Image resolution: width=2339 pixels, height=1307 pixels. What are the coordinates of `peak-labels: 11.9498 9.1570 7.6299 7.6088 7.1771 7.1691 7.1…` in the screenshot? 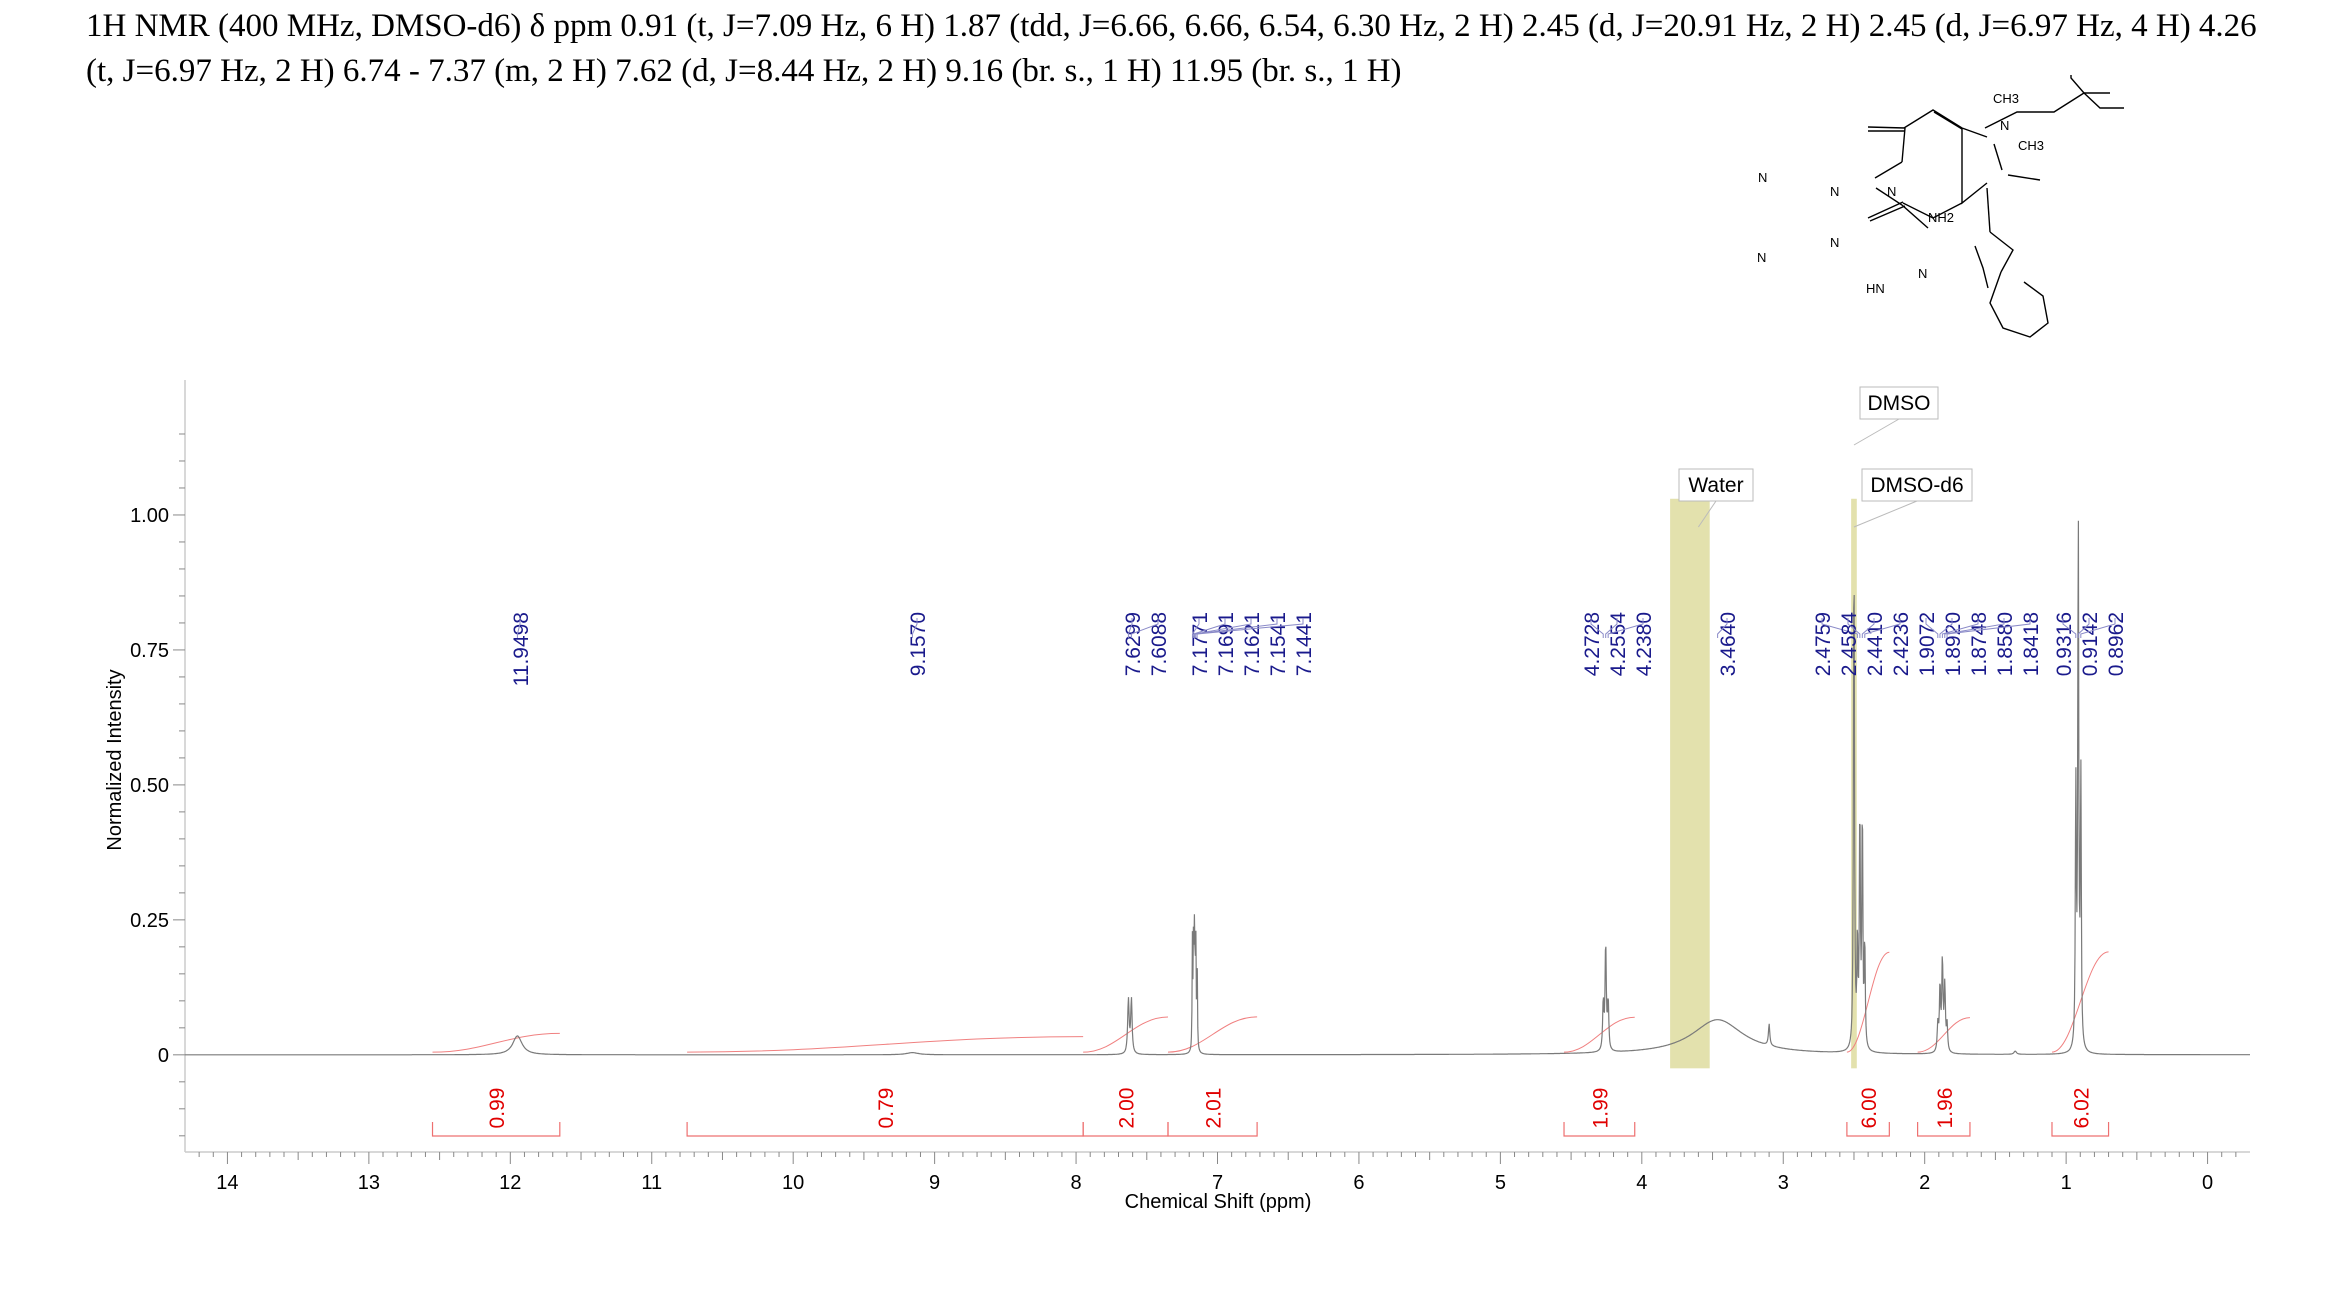 It's located at (1319, 649).